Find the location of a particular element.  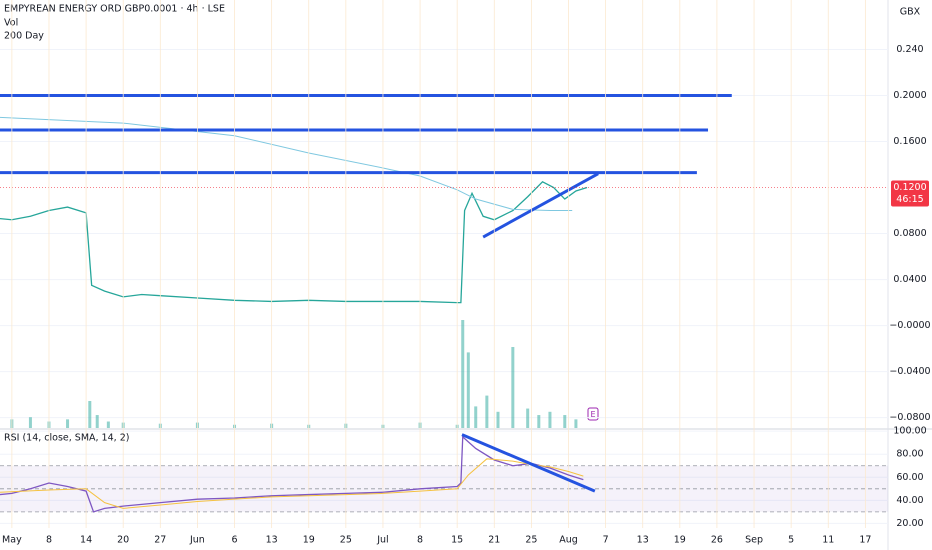

y-tick-label: 0.2000 is located at coordinates (909, 95).